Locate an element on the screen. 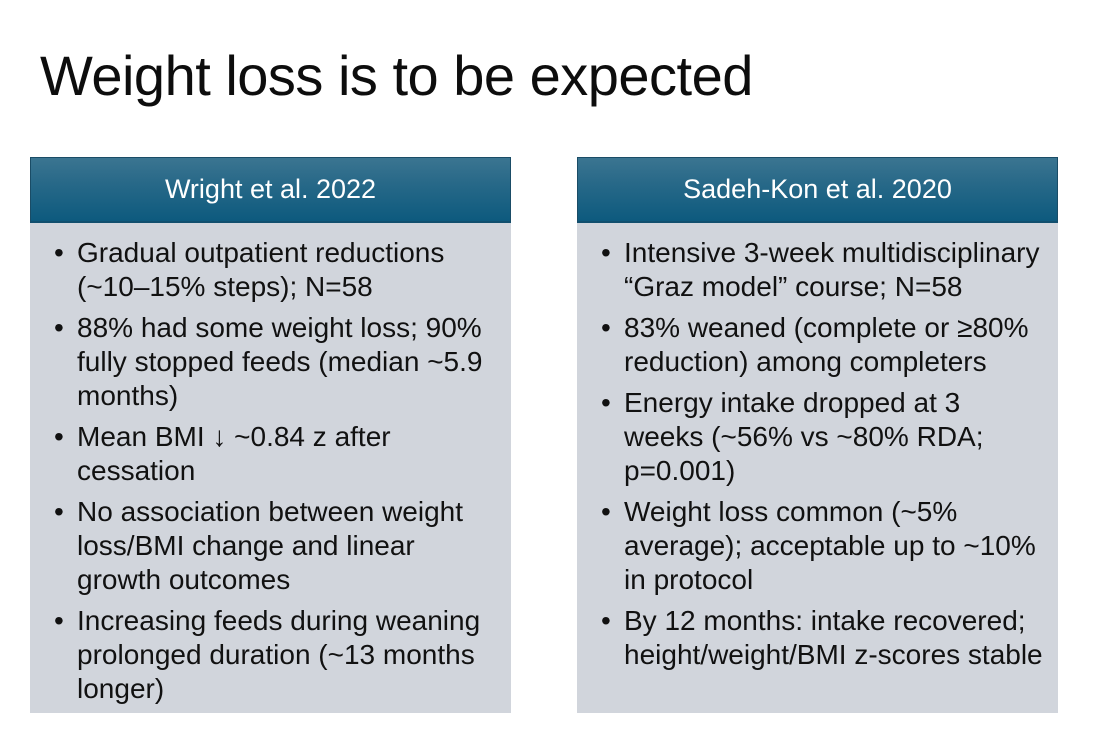 The width and height of the screenshot is (1094, 749). bullet-item: Mean BMI ↓ ~0.84 z after cessation is located at coordinates (272, 454).